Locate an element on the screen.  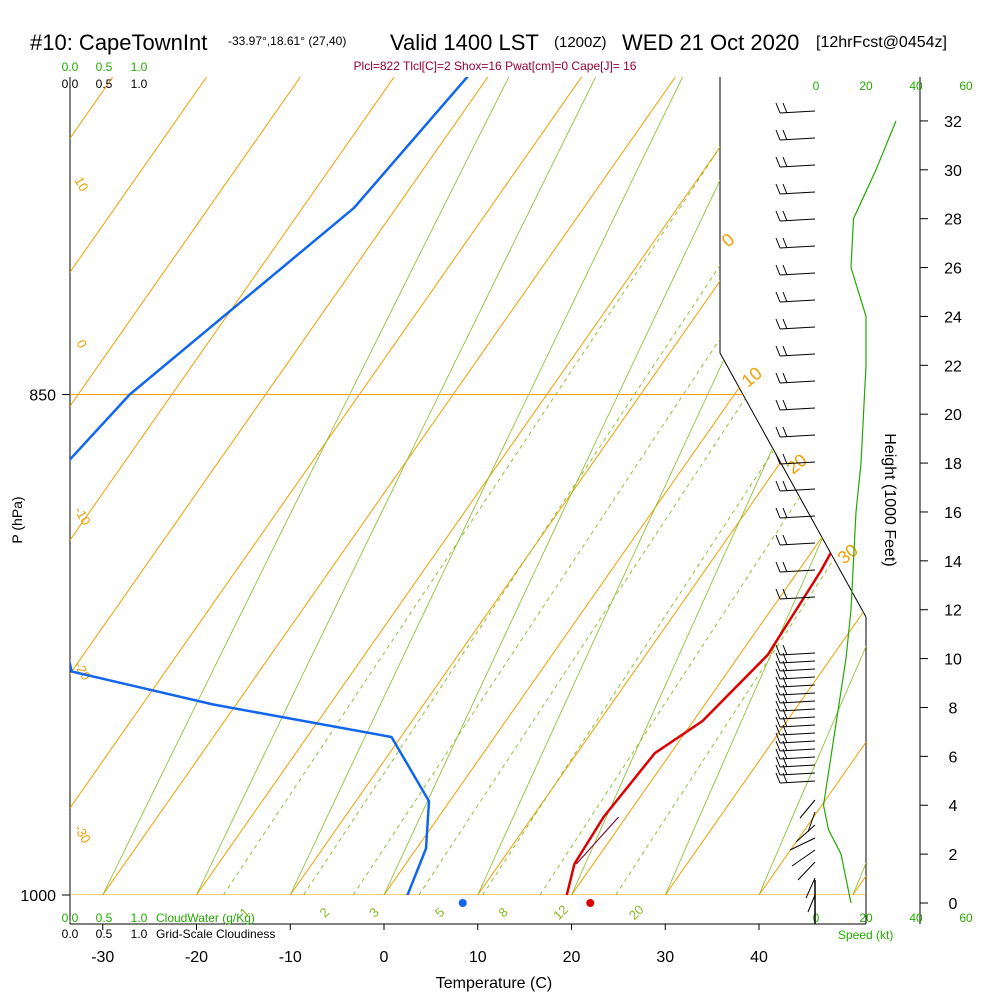
cloudwater-tick-top: 1.0 is located at coordinates (139, 67).